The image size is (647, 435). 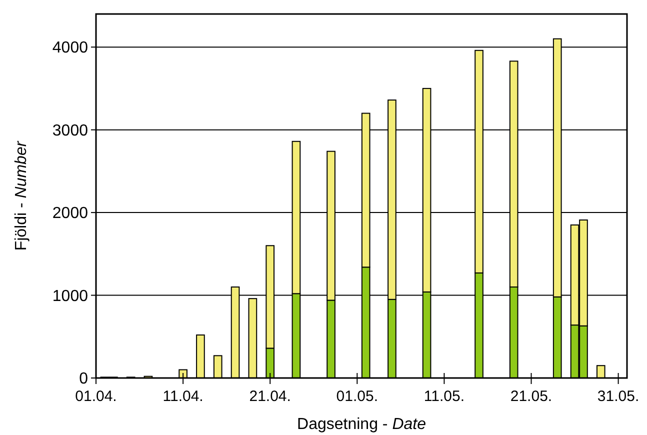 What do you see at coordinates (70, 296) in the screenshot?
I see `y-tick-label: 1000` at bounding box center [70, 296].